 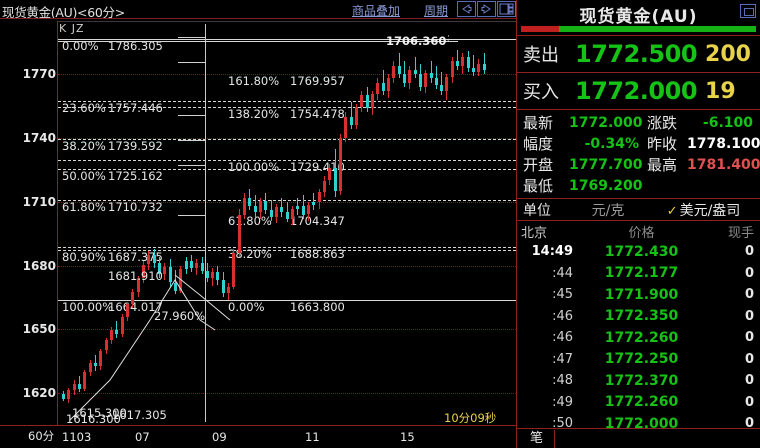 What do you see at coordinates (534, 233) in the screenshot?
I see `ticker-col-time: 北京` at bounding box center [534, 233].